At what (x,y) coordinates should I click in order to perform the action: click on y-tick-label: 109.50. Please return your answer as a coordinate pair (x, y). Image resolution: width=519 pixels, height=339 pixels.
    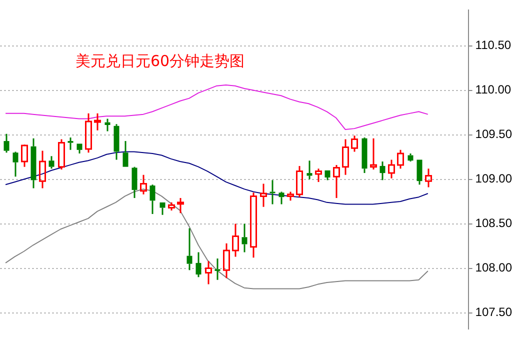
    Looking at the image, I should click on (493, 134).